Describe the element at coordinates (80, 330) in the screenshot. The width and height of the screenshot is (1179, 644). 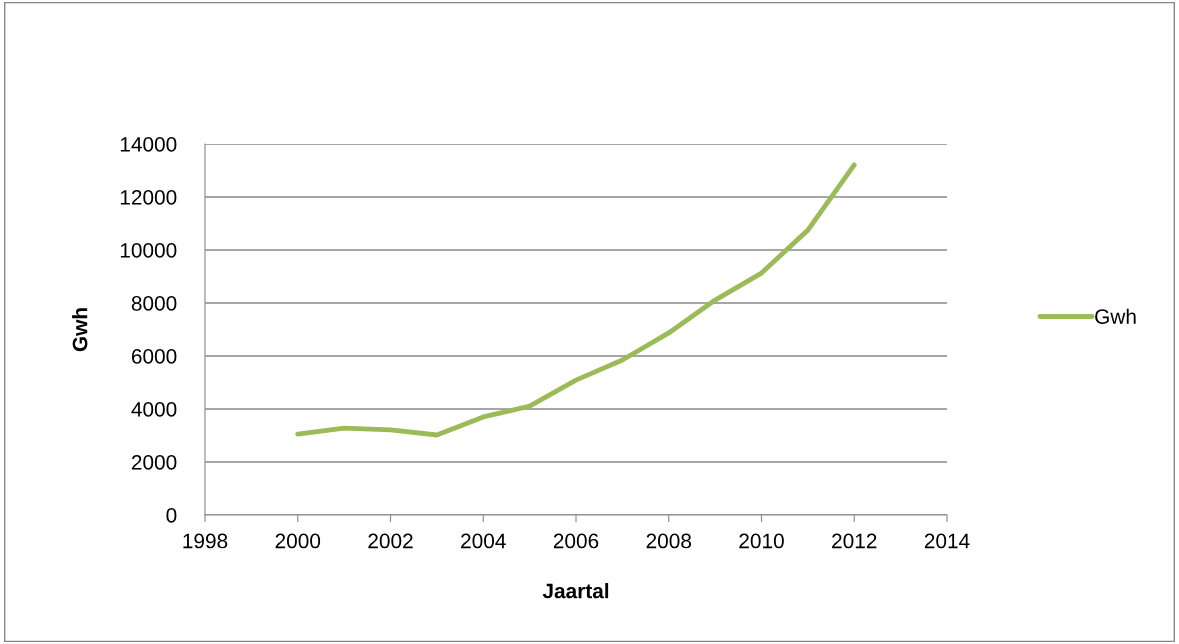
I see `y-axis-title: Gwh` at that location.